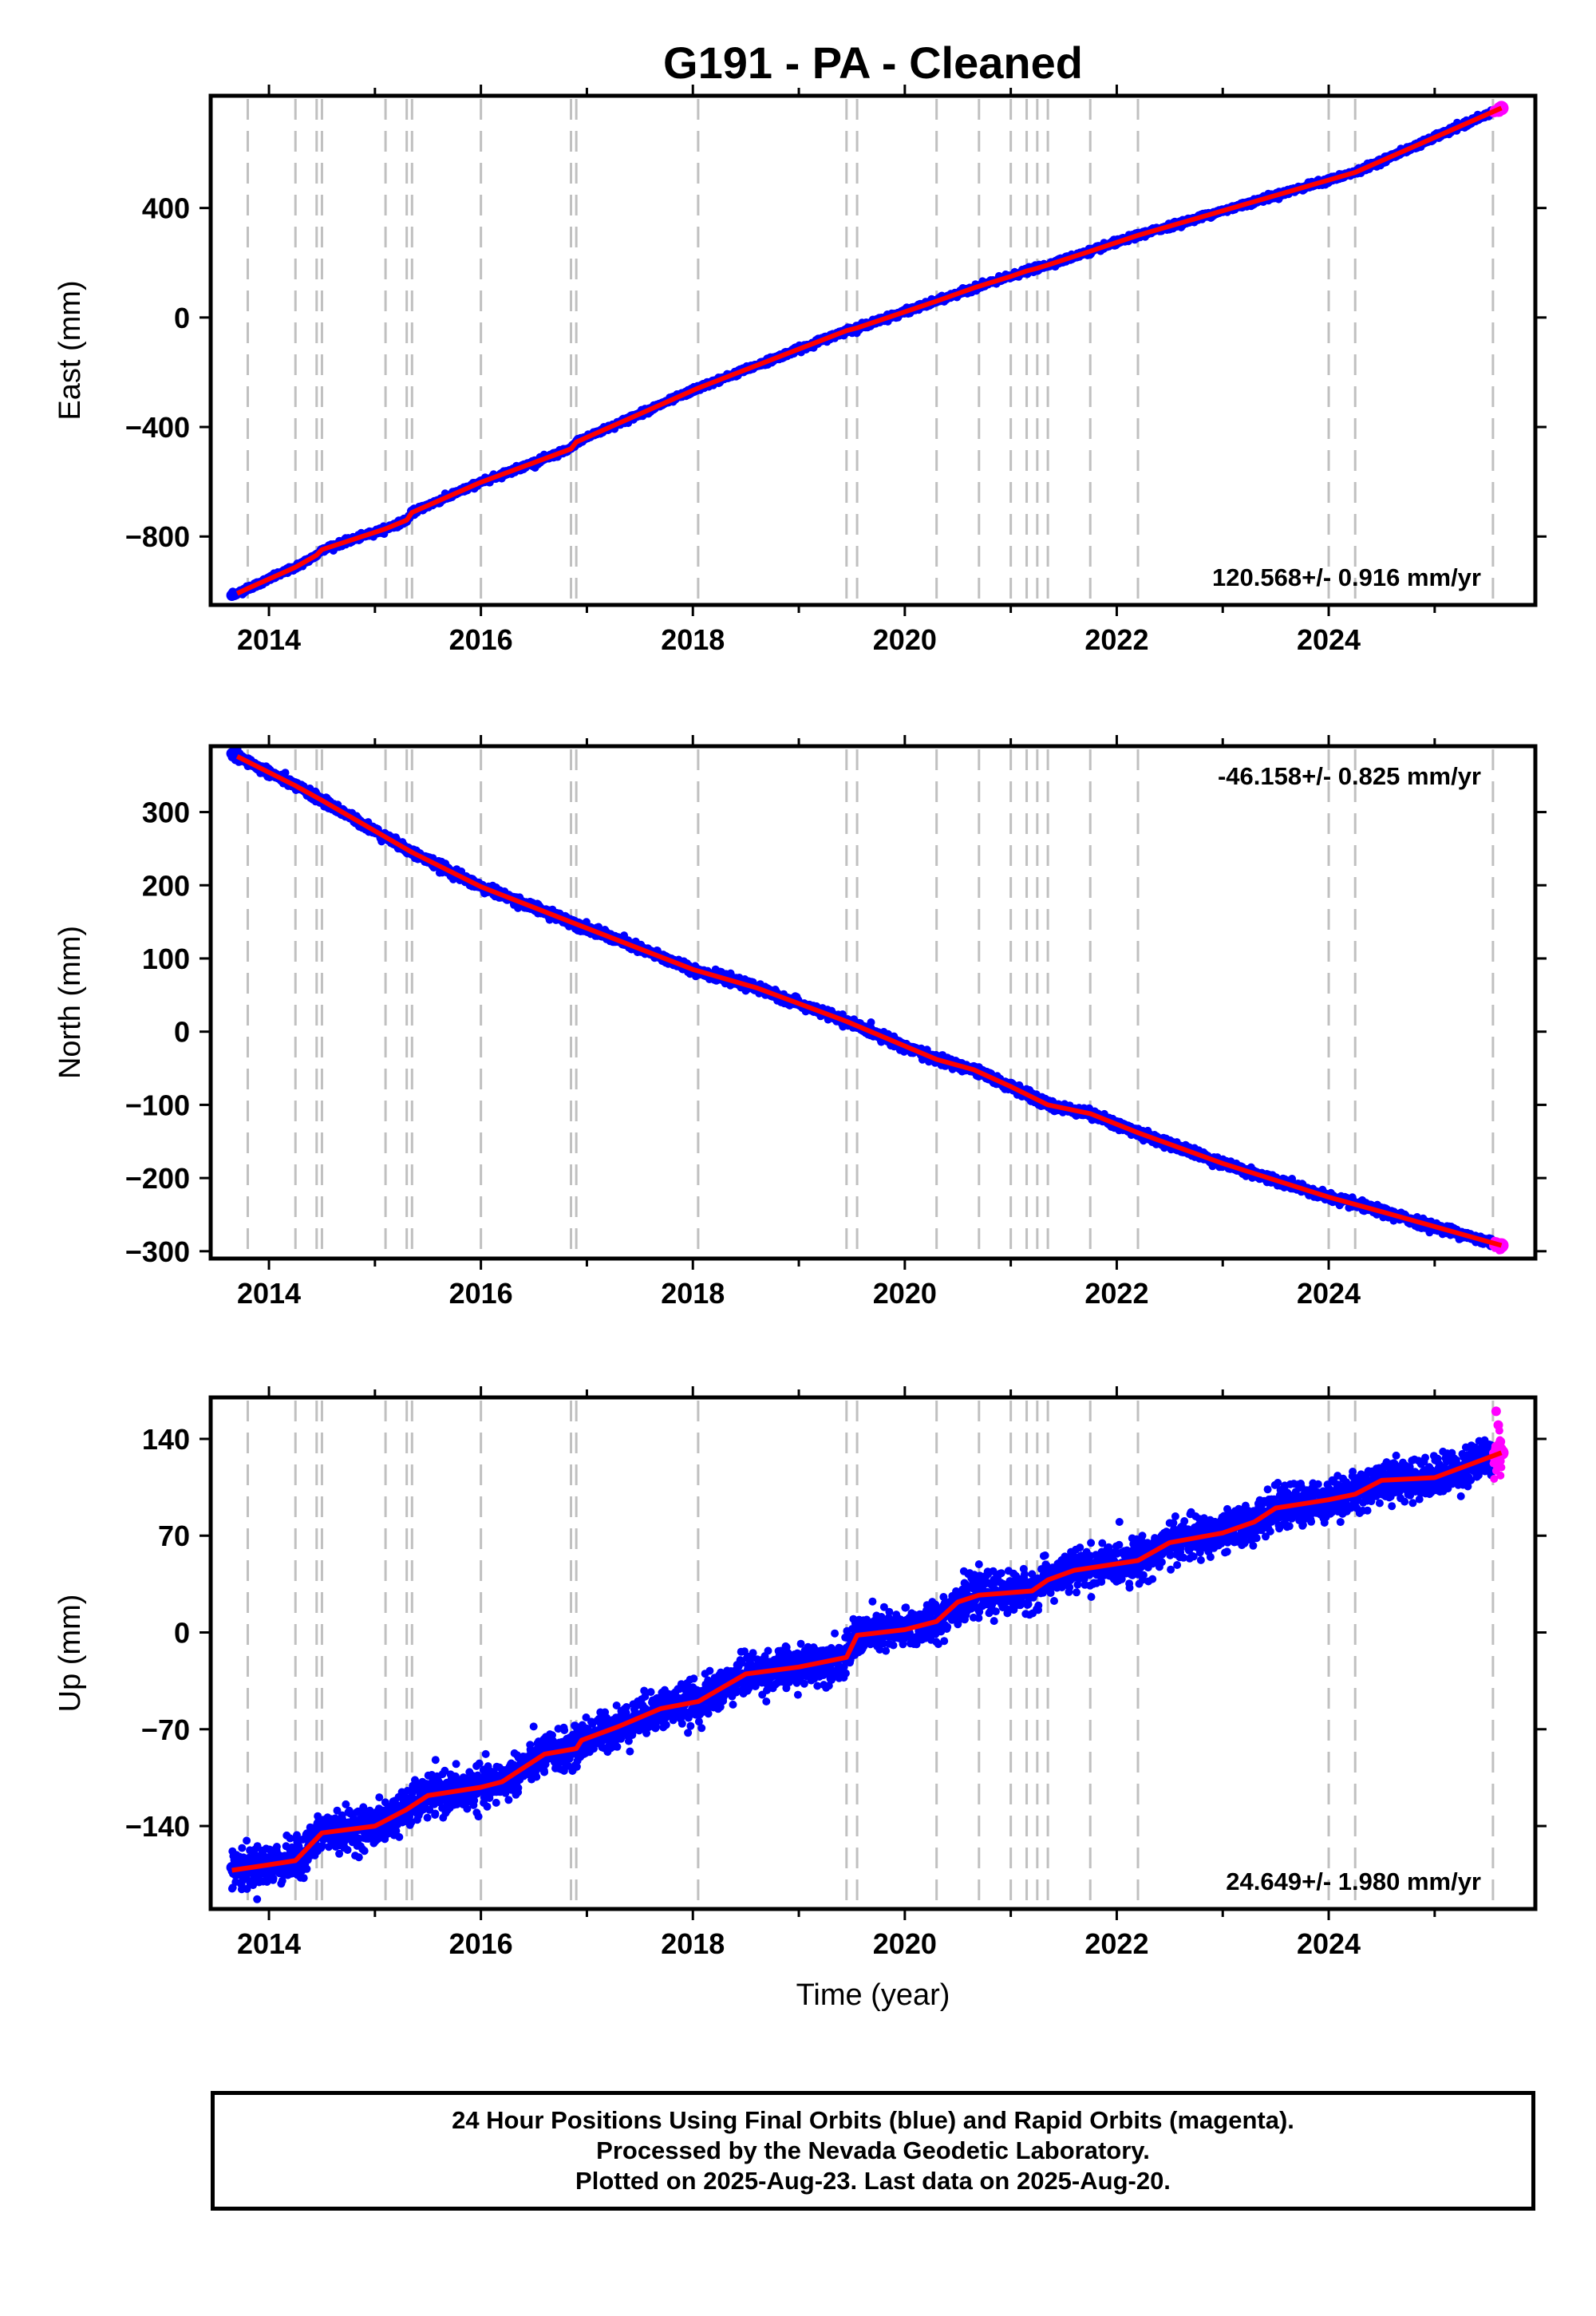 The height and width of the screenshot is (2316, 1596). I want to click on x-tick-label: 2014, so click(269, 639).